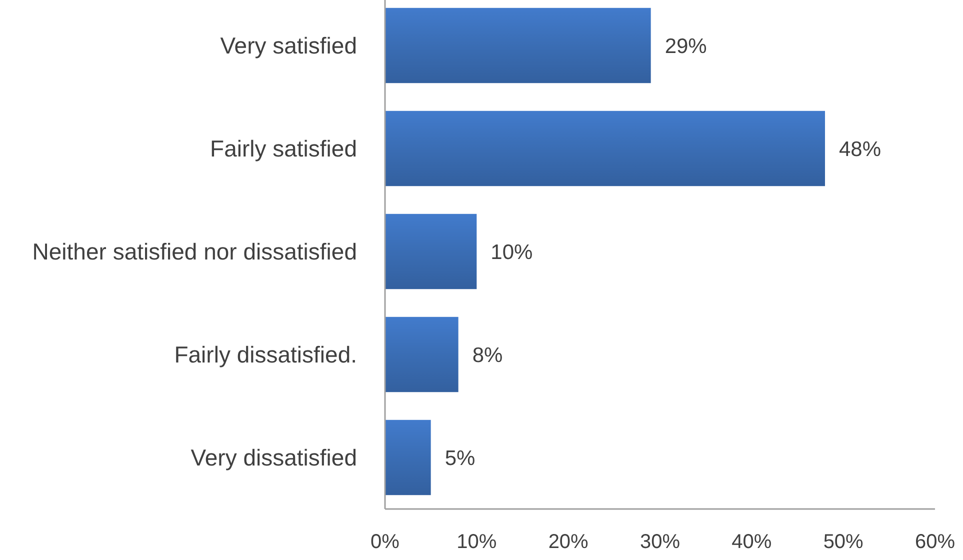 The width and height of the screenshot is (963, 560). What do you see at coordinates (843, 542) in the screenshot?
I see `x-tick-label: 50%` at bounding box center [843, 542].